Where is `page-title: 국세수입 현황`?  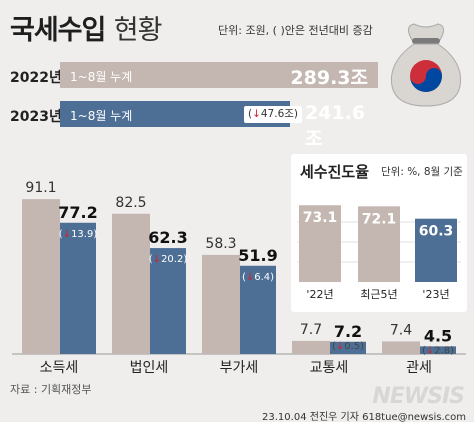 page-title: 국세수입 현황 is located at coordinates (86, 30).